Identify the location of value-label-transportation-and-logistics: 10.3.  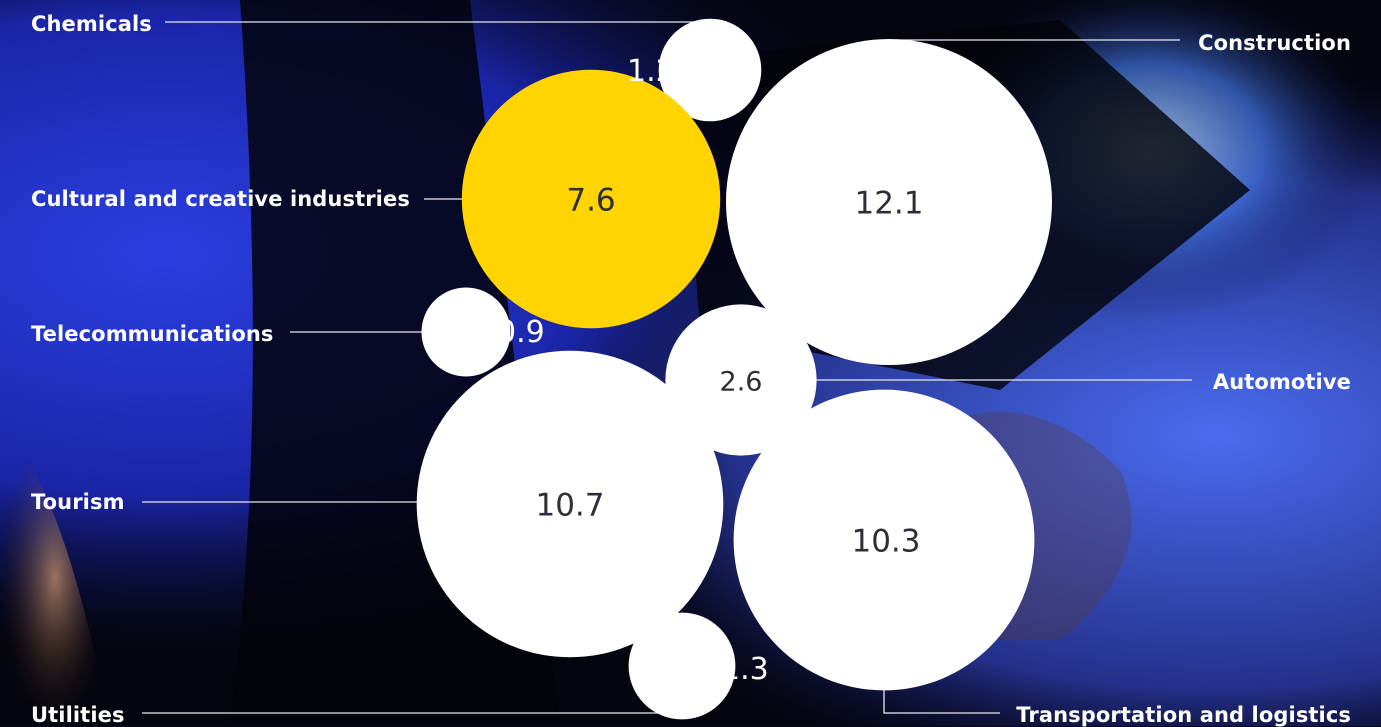
(886, 541).